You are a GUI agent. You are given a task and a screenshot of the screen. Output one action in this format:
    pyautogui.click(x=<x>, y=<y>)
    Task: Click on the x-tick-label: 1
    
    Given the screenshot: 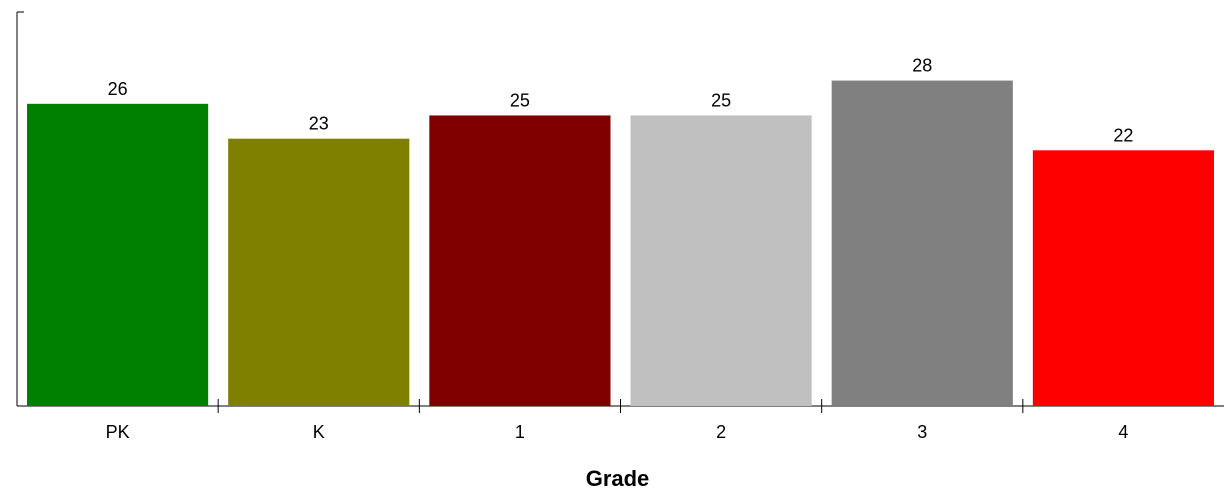 What is the action you would take?
    pyautogui.click(x=520, y=432)
    